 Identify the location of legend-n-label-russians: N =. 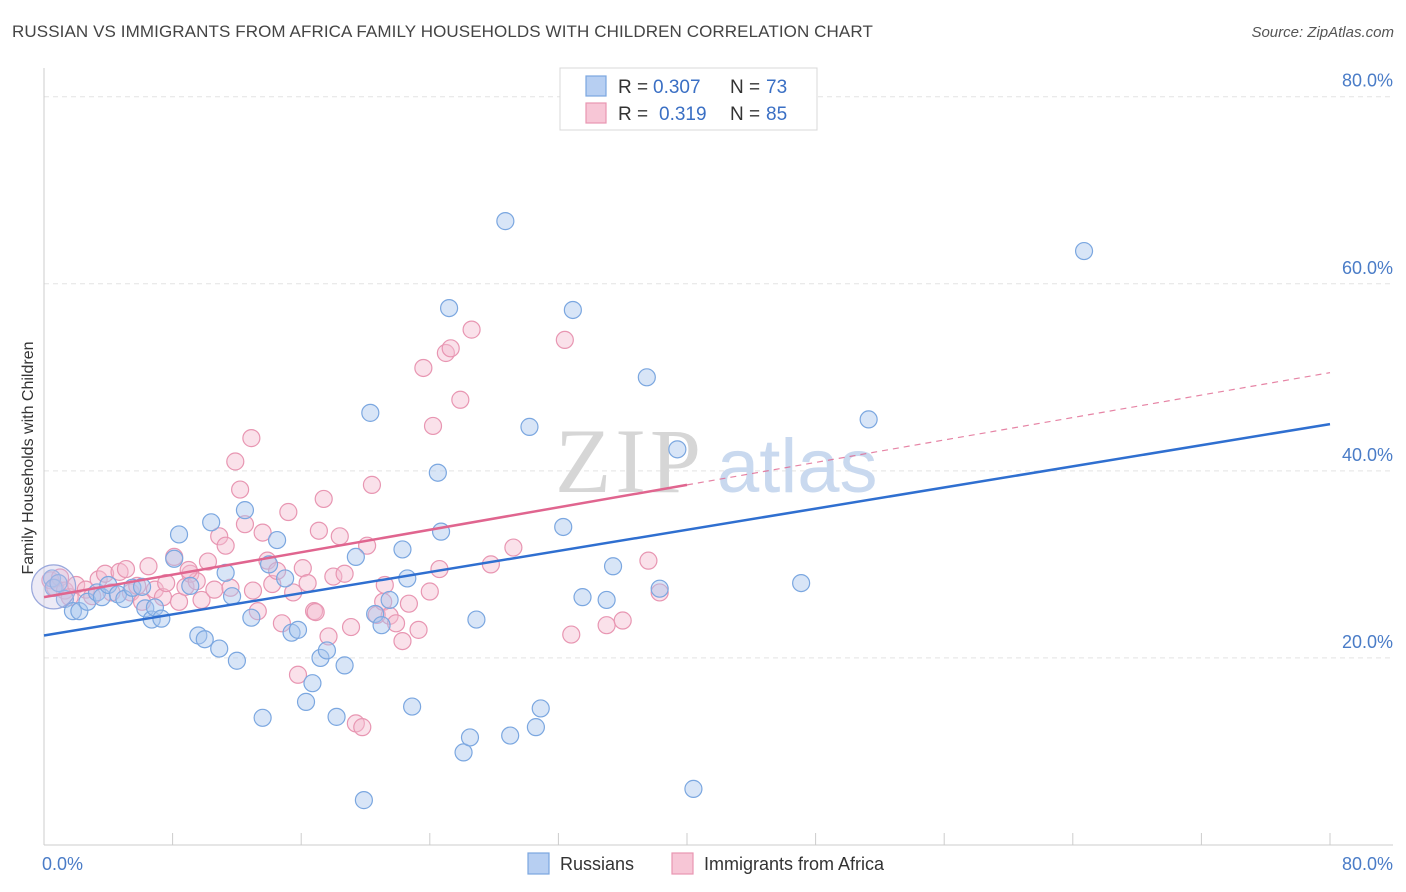
(745, 87).